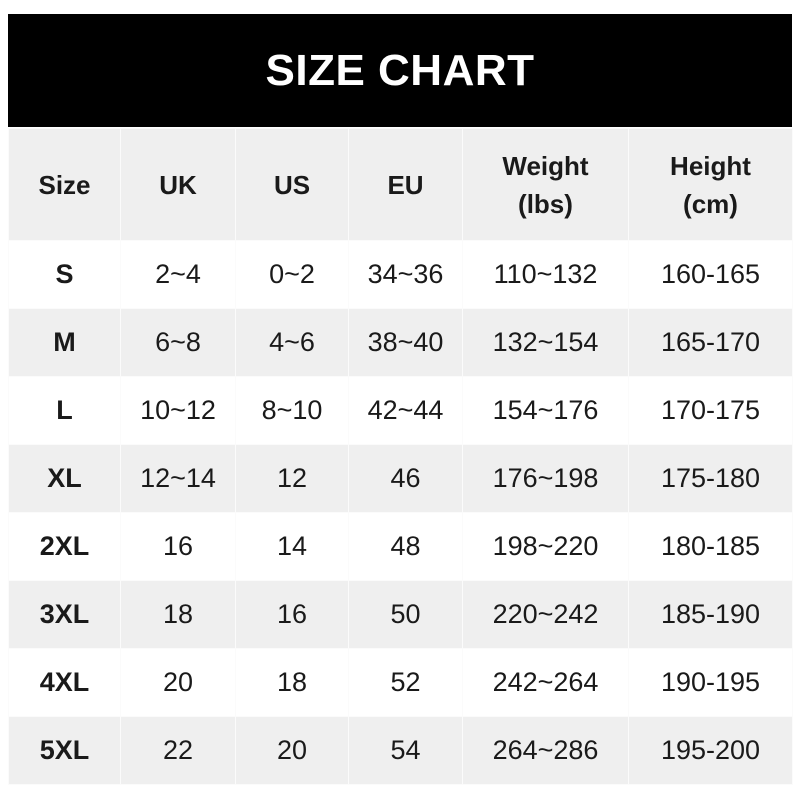  Describe the element at coordinates (710, 478) in the screenshot. I see `table-cell: 175-180` at that location.